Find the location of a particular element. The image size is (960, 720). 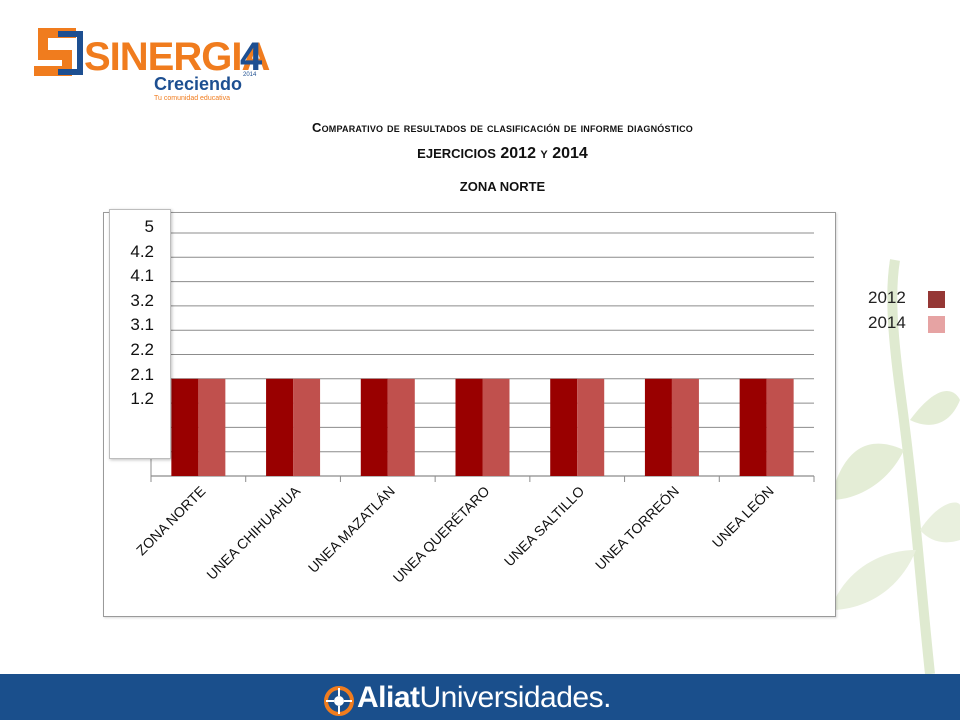

y-value-label: 5 is located at coordinates (149, 226).